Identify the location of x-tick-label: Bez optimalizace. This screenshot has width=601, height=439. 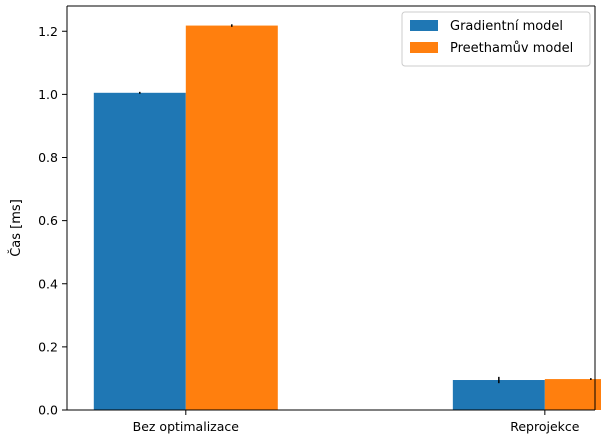
(186, 426).